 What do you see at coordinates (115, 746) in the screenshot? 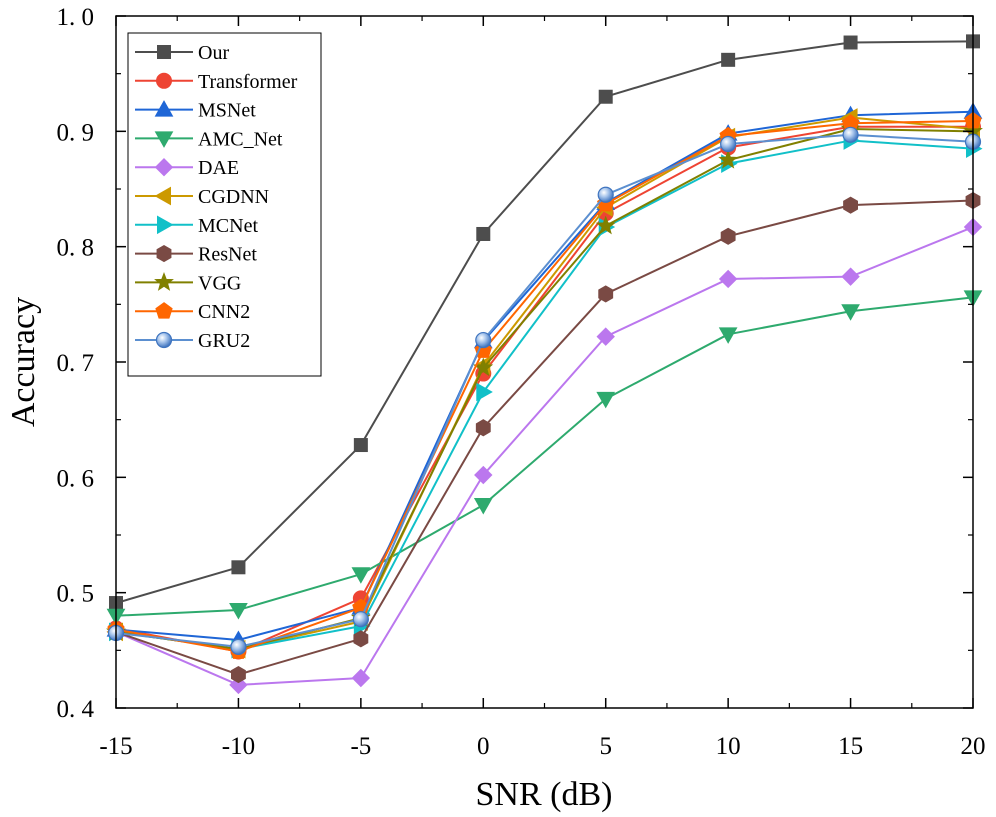
I see `x-tick-label: -15` at bounding box center [115, 746].